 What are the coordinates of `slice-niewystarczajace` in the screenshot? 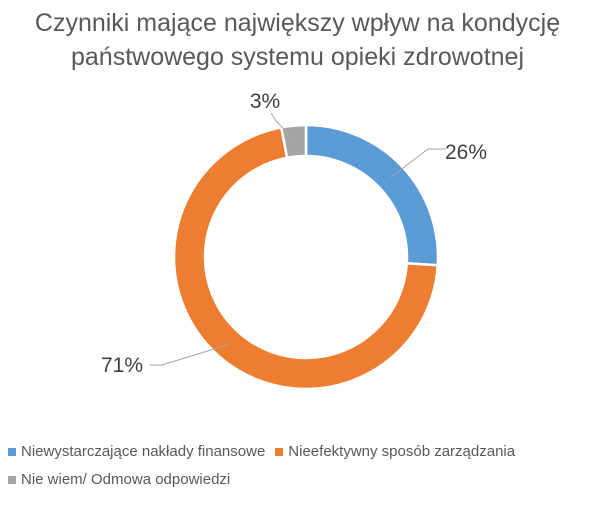 It's located at (372, 195).